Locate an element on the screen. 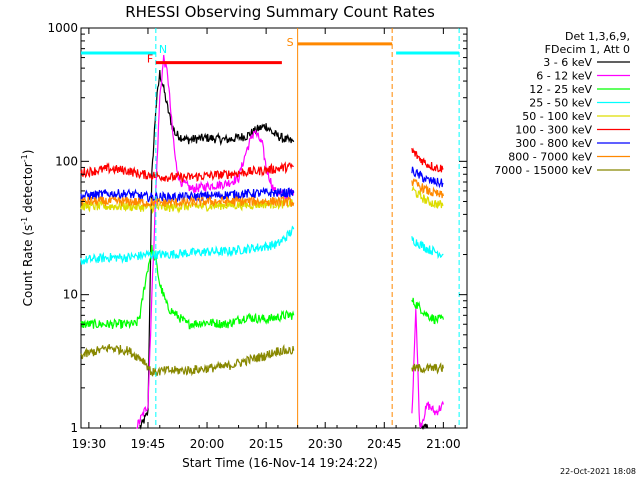  legend-header-line: Det 1,3,6,9, is located at coordinates (597, 36).